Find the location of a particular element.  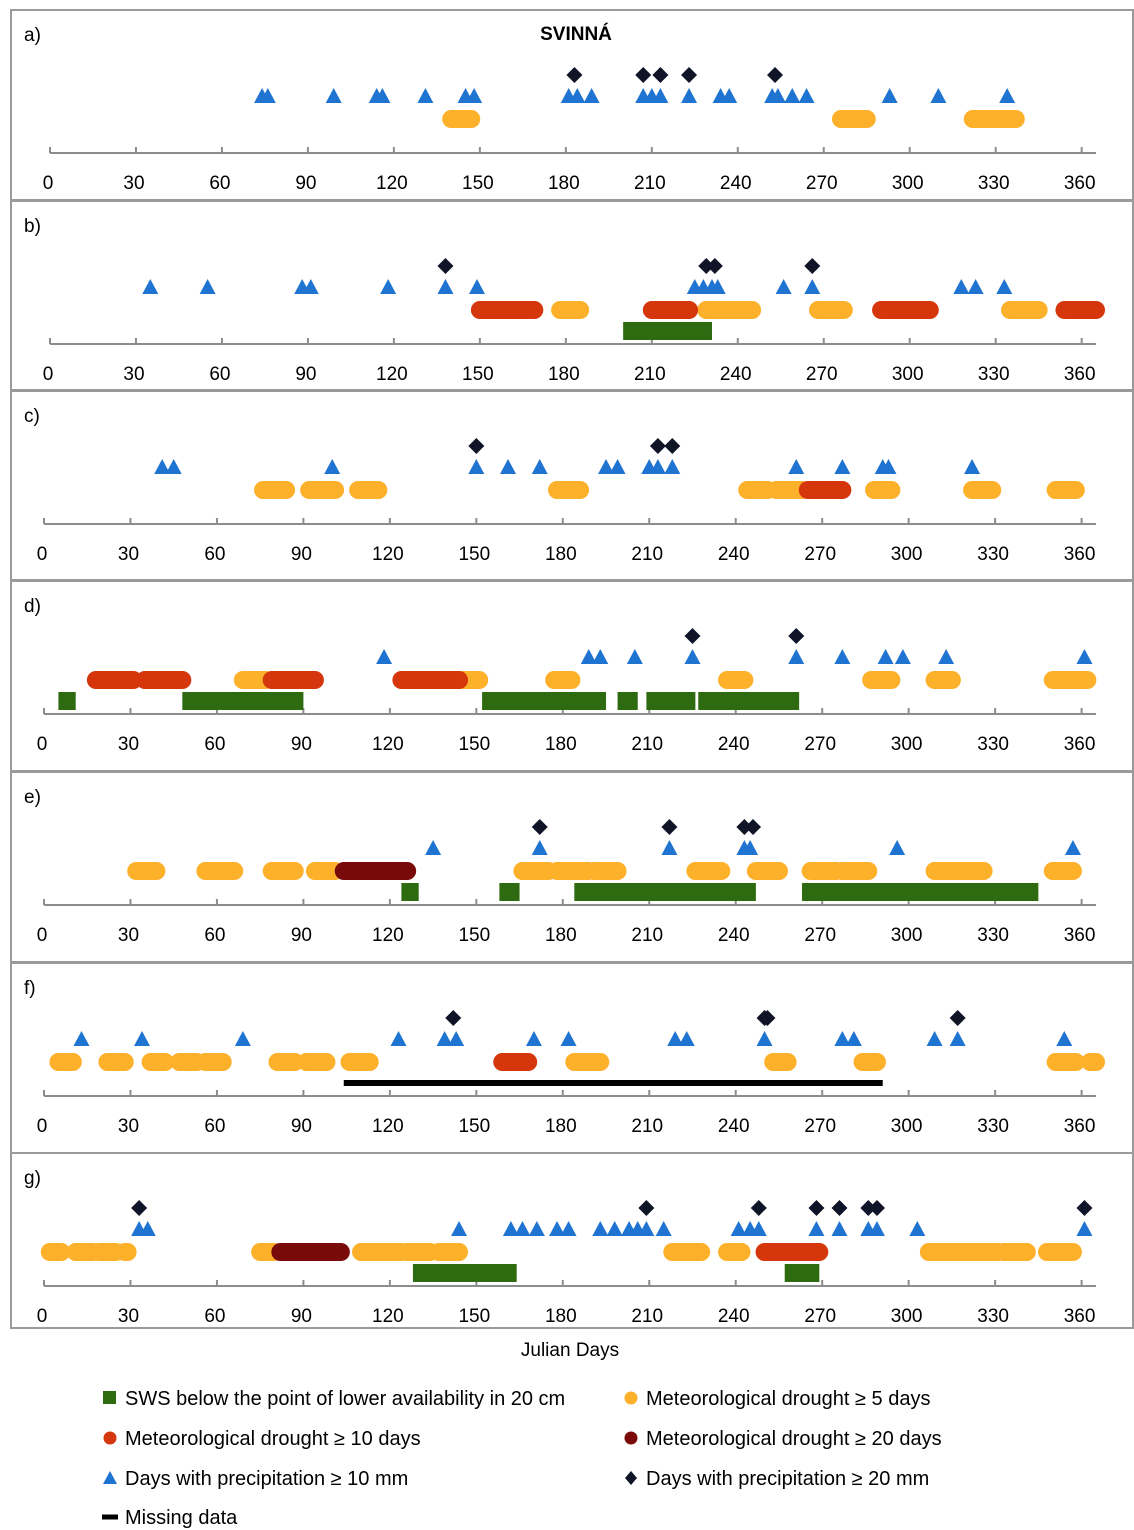

panel-g: g) 0 30 60 90 120 150 180 210 240 270 300 330 360 is located at coordinates (572, 1240).